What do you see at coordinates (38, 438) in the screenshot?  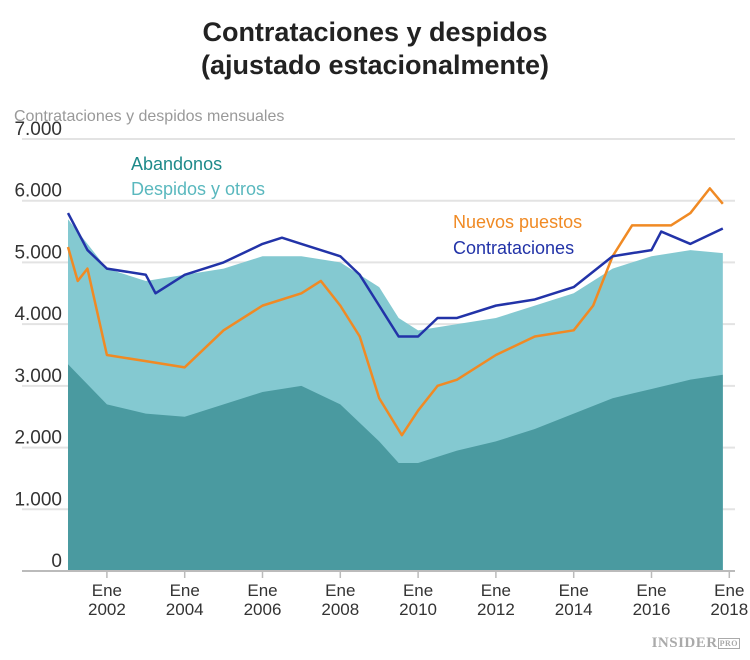 I see `y-tick-label: 2.000` at bounding box center [38, 438].